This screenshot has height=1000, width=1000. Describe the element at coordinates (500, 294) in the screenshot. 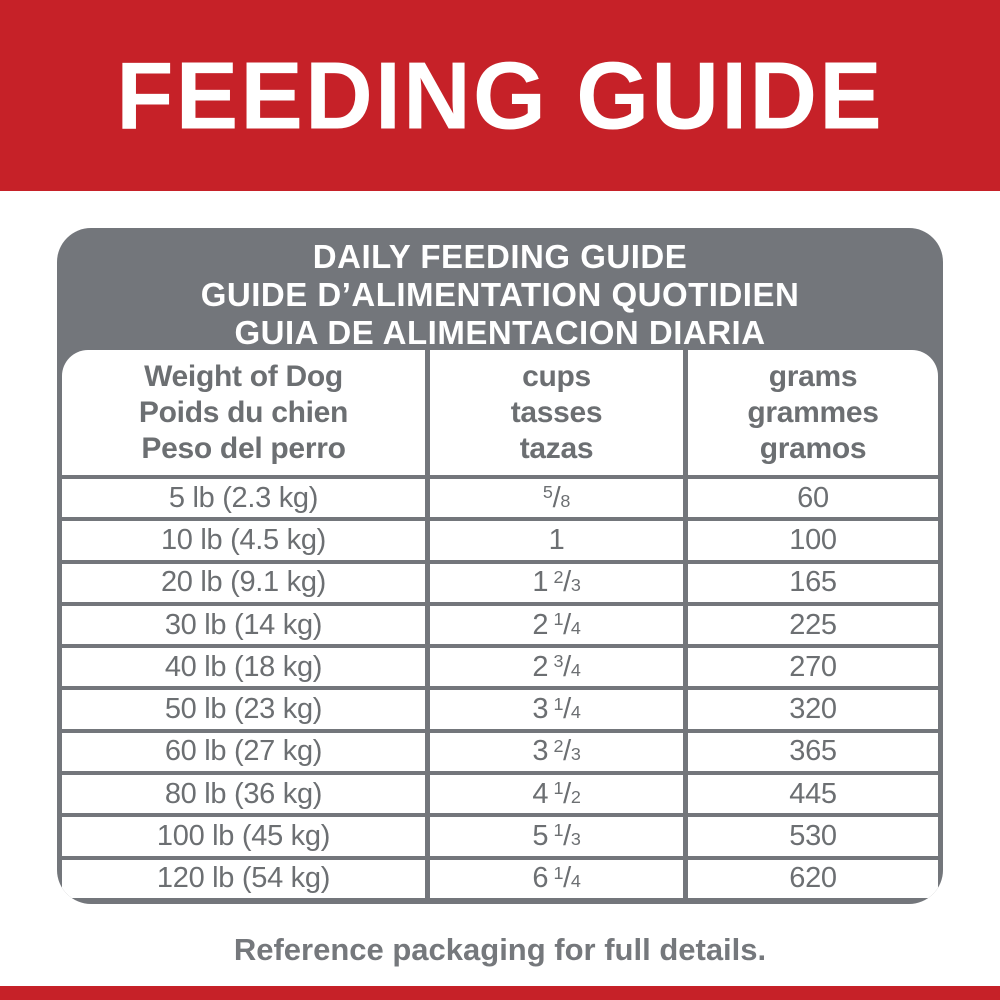

I see `card-title-line-fr: GUIDE D’ALIMENTATION QUOTIDIEN` at that location.